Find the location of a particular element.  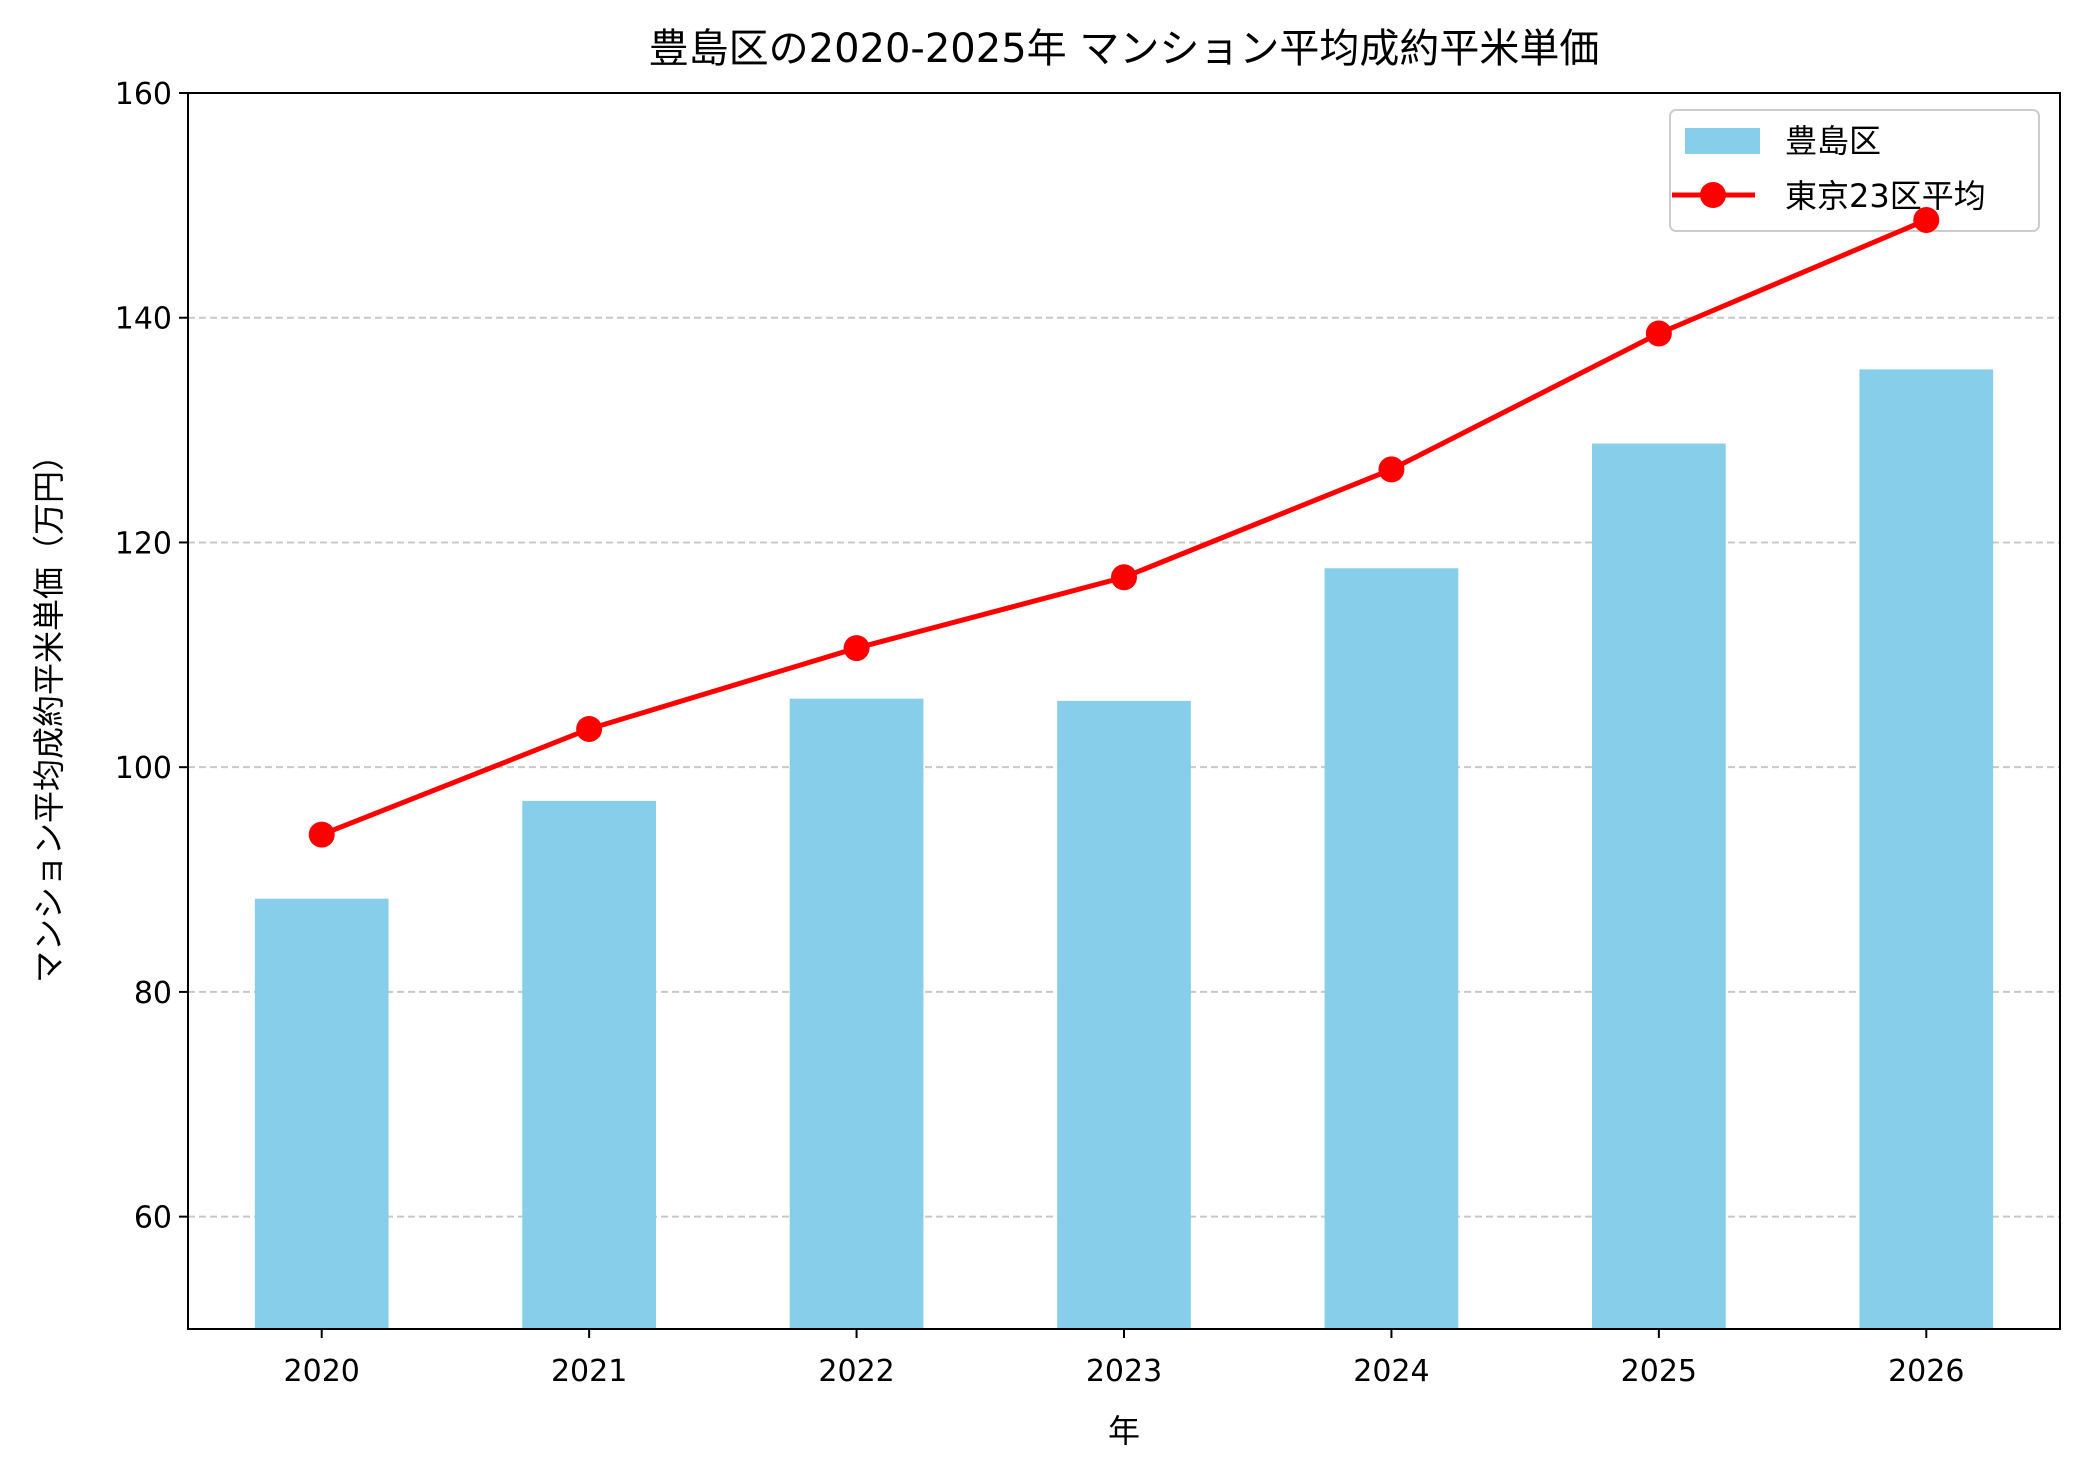

y-axis: 60 80 100 120 140 160 is located at coordinates (151, 656).